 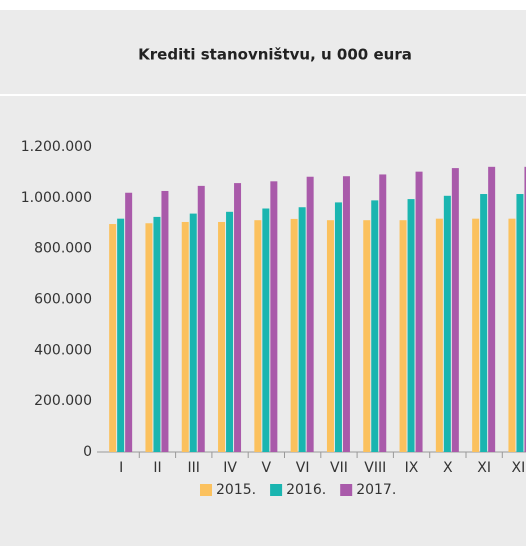 I want to click on x-tick-label: X, so click(x=448, y=468).